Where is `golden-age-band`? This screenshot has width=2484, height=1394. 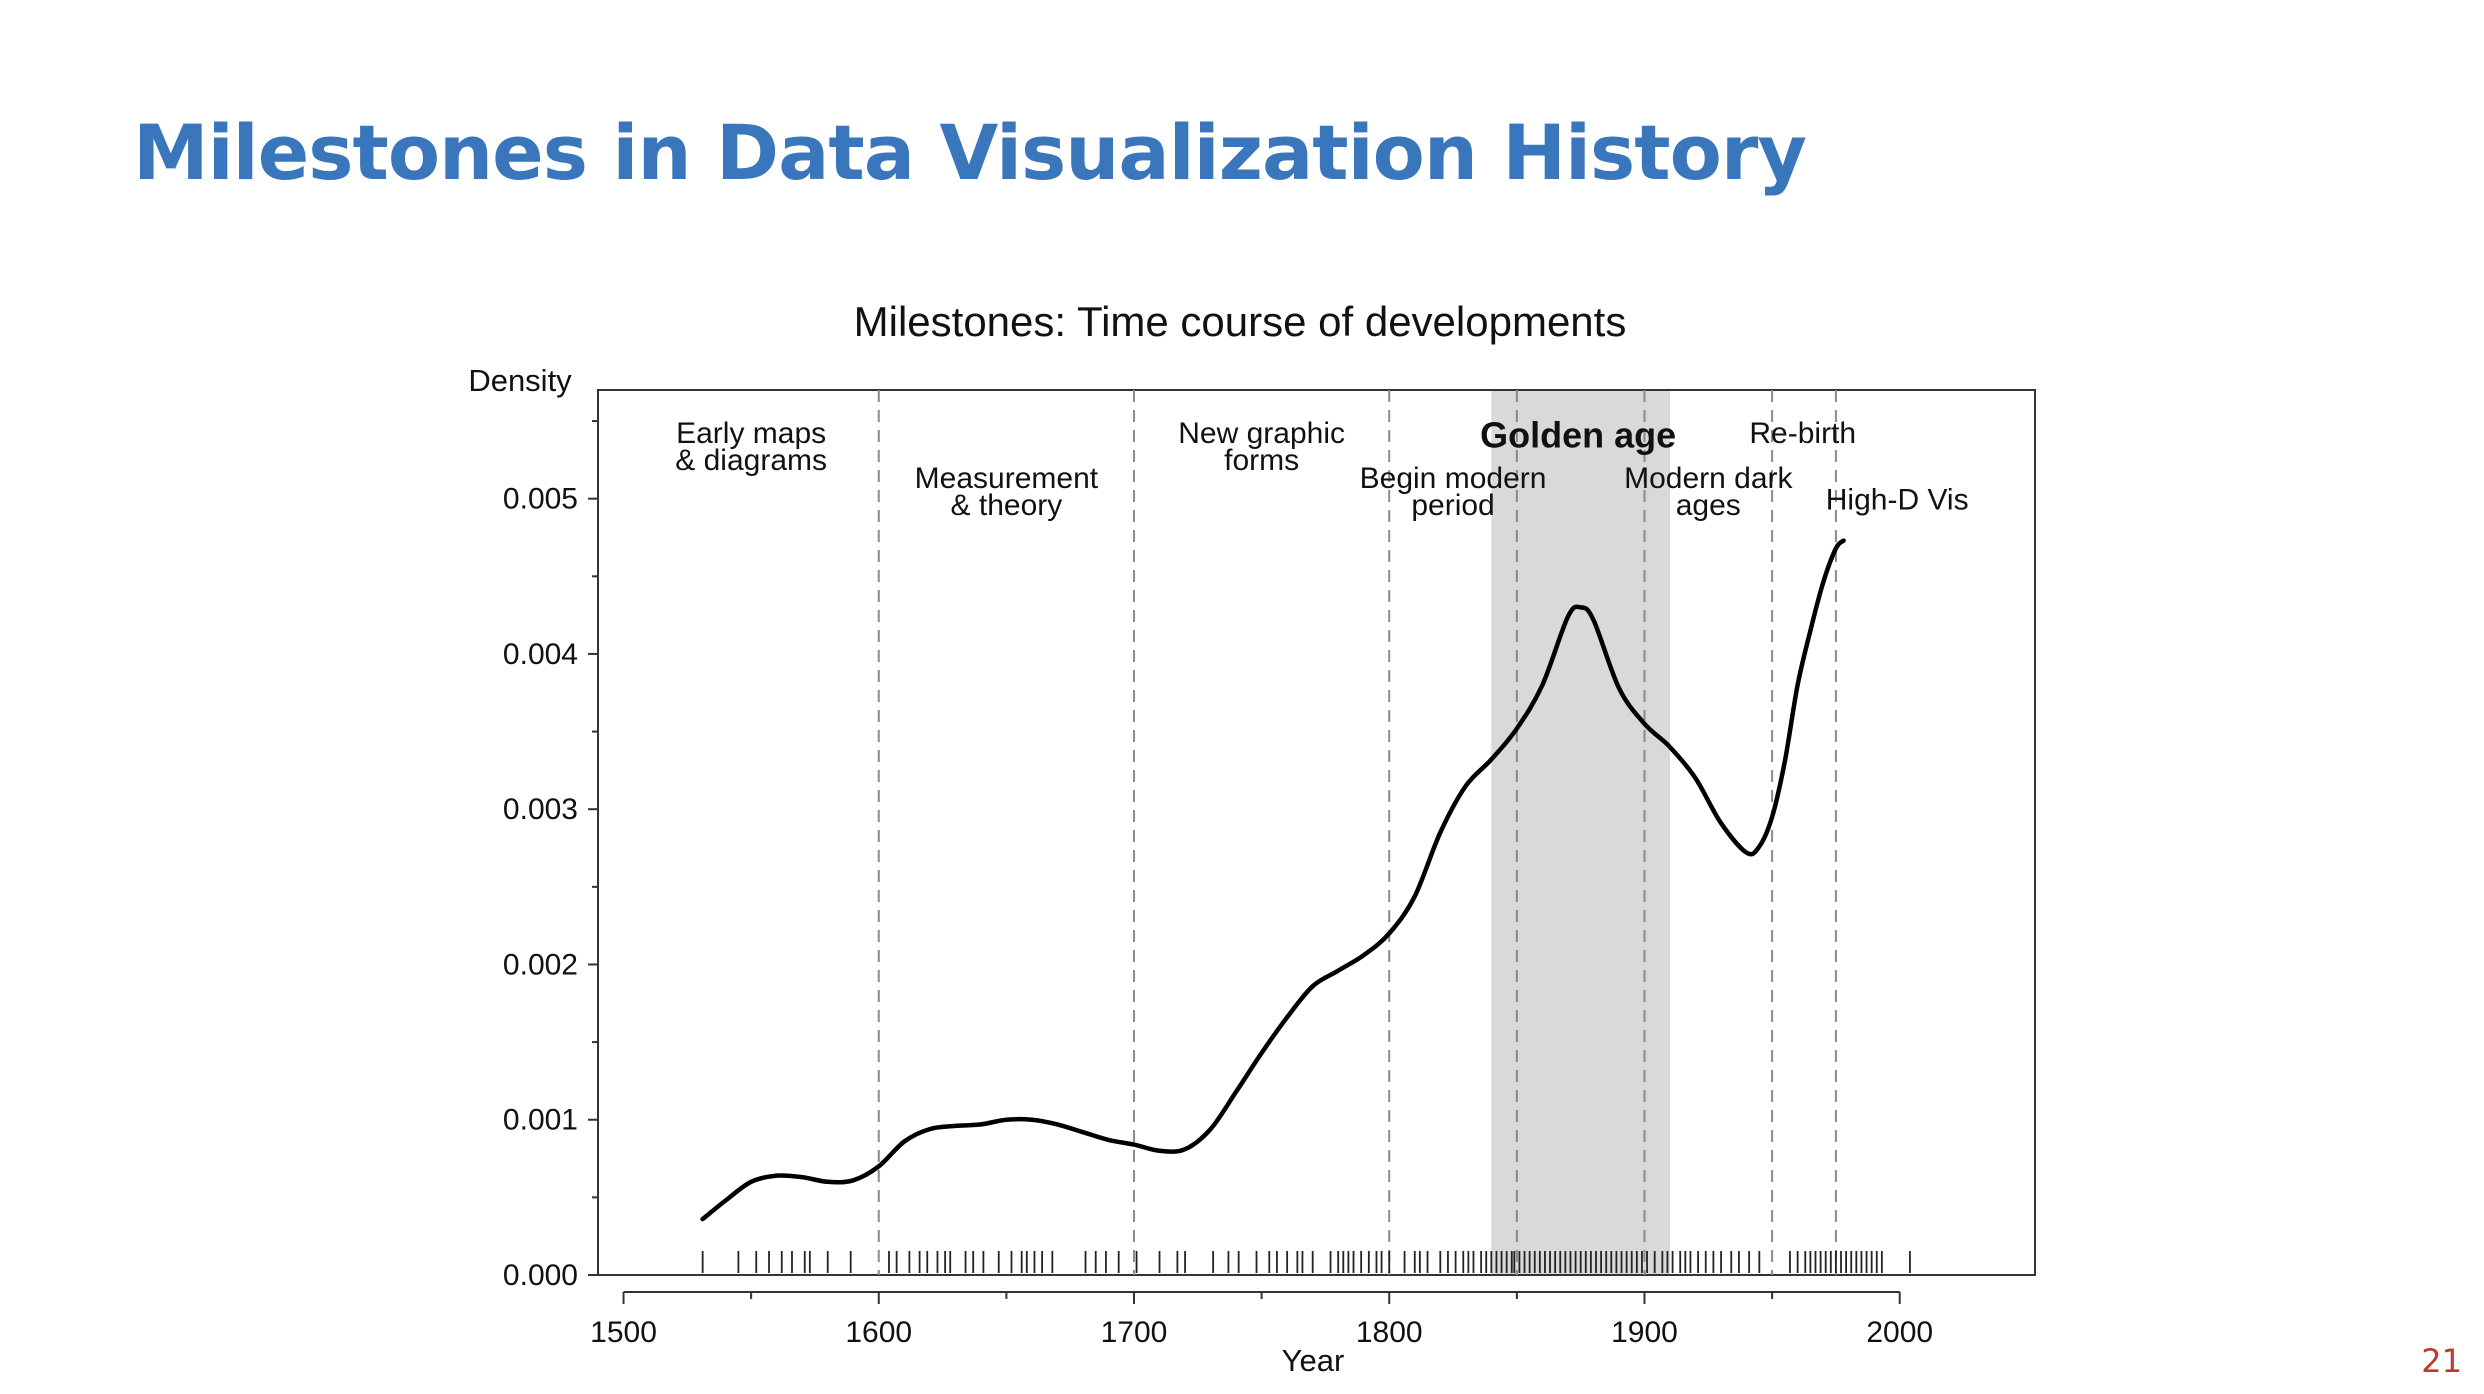 golden-age-band is located at coordinates (1581, 832).